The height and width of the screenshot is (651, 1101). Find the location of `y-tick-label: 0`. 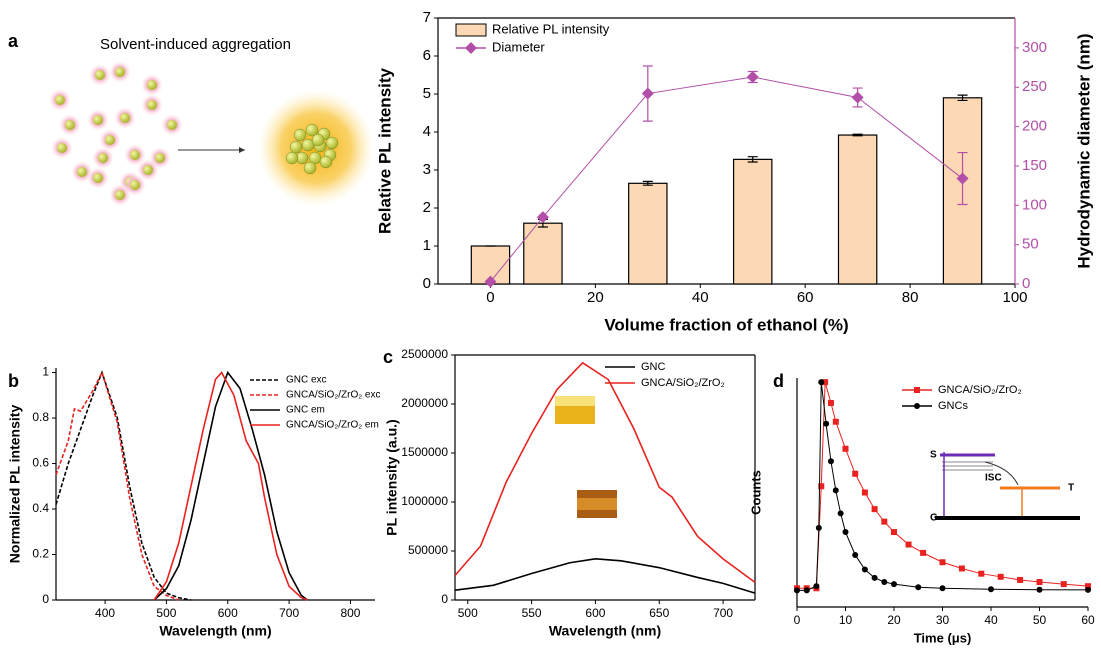

y-tick-label: 0 is located at coordinates (444, 599).